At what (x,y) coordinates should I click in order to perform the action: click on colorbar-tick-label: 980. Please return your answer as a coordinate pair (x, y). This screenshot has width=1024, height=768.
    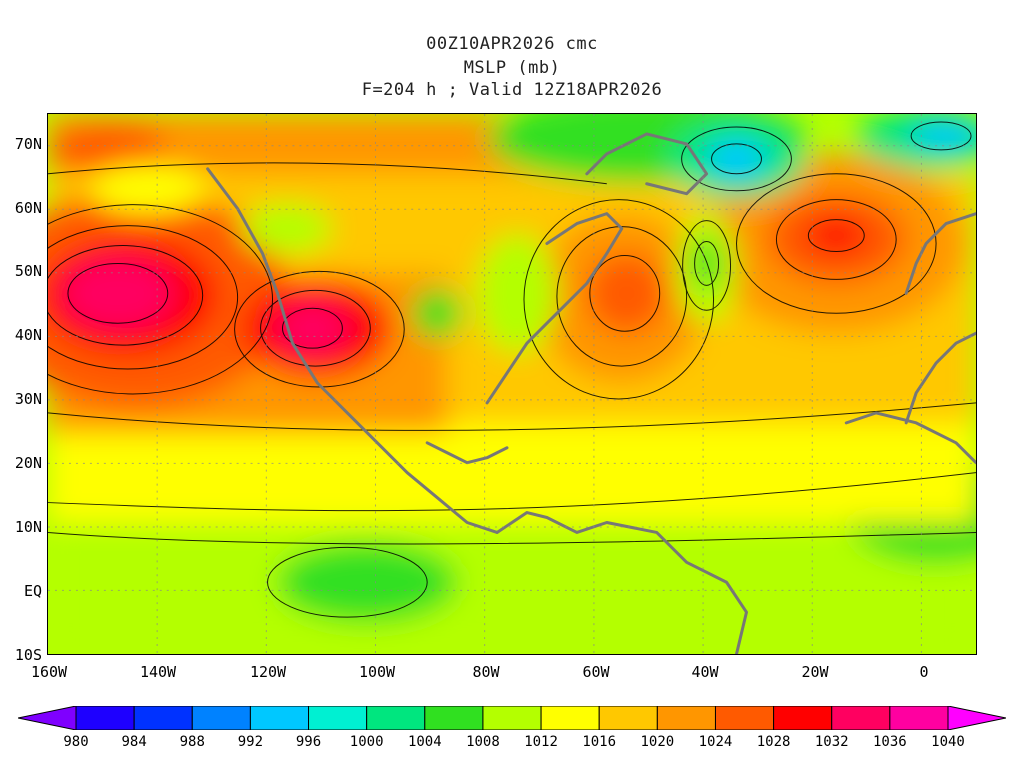
    Looking at the image, I should click on (76, 742).